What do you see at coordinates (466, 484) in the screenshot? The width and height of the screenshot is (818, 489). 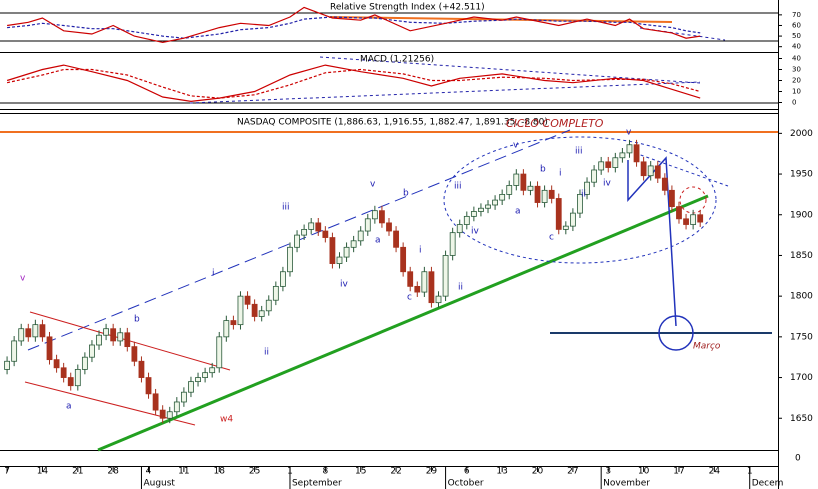 I see `month-label: October` at bounding box center [466, 484].